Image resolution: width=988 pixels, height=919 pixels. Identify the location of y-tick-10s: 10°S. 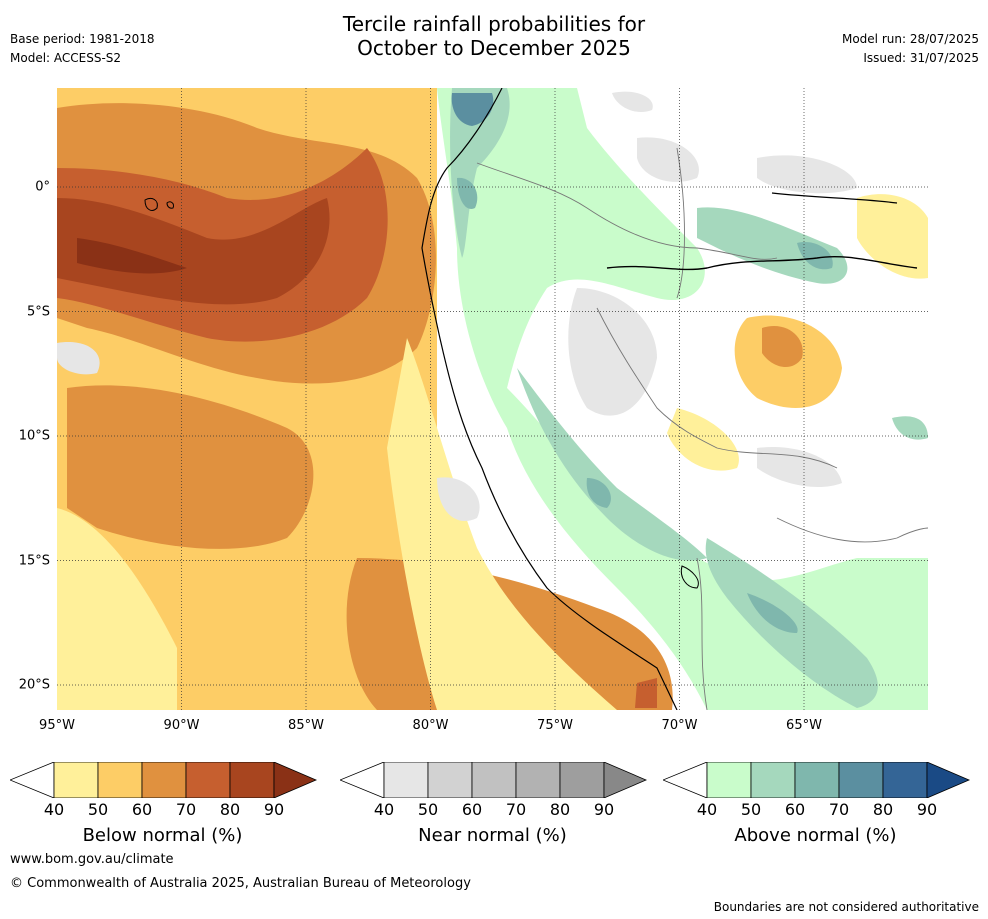
(34, 436).